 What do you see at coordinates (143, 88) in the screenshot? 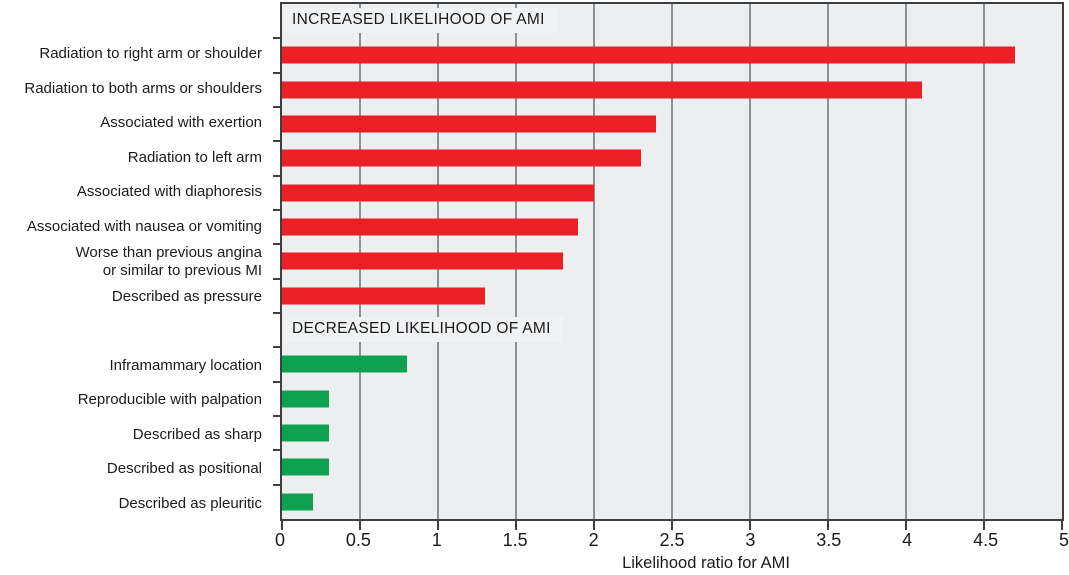
I see `category-label: Radiation to both arms or shoulders` at bounding box center [143, 88].